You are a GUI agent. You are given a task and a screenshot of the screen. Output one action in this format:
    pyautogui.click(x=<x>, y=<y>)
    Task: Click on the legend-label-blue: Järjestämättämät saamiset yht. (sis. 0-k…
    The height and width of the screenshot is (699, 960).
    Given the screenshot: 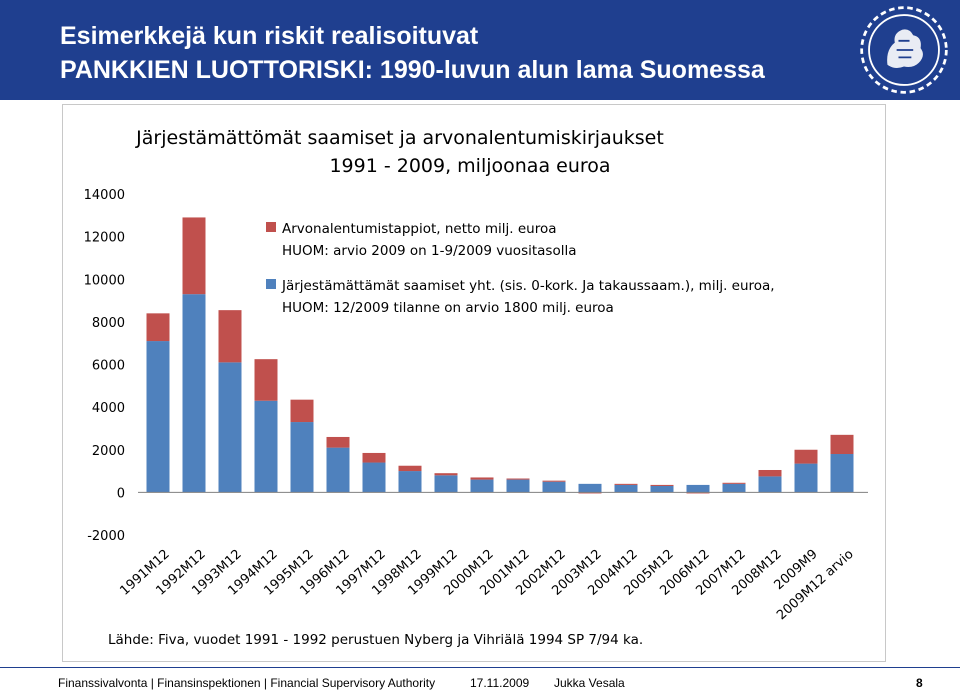 What is the action you would take?
    pyautogui.click(x=528, y=286)
    